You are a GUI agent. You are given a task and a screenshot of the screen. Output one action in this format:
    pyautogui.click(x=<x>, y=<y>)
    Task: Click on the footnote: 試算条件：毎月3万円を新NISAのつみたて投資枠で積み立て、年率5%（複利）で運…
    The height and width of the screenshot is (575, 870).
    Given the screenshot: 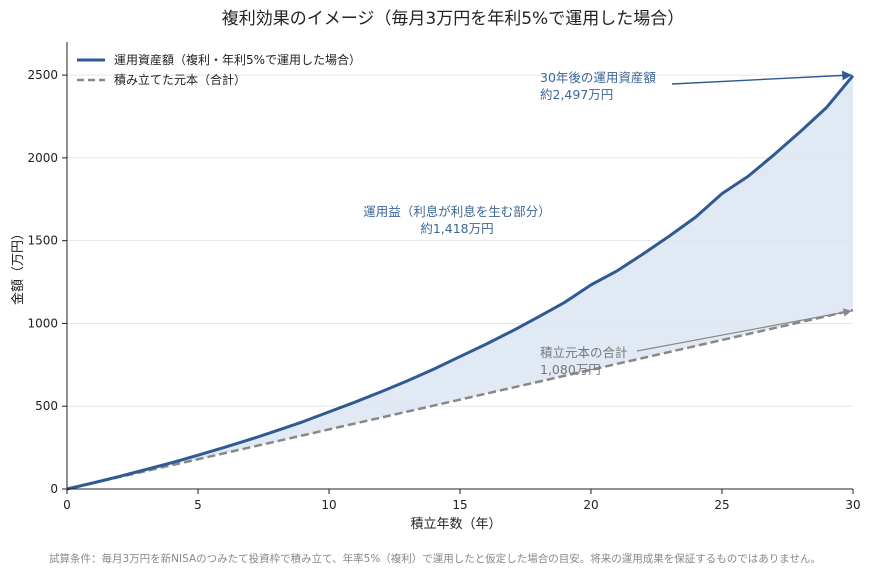 What is the action you would take?
    pyautogui.click(x=435, y=558)
    